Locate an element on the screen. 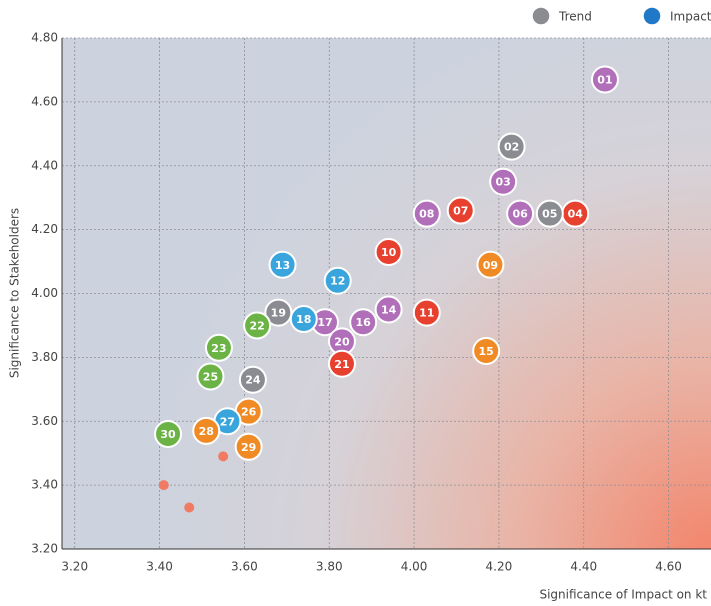  y-tick-label: 4.20 is located at coordinates (44, 229).